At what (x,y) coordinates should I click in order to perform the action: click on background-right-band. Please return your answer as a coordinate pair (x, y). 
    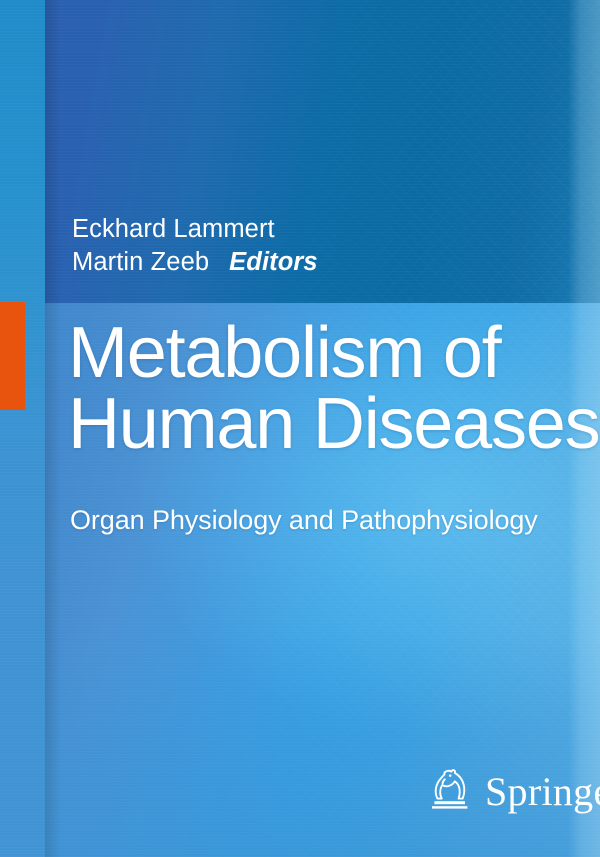
    Looking at the image, I should click on (584, 428).